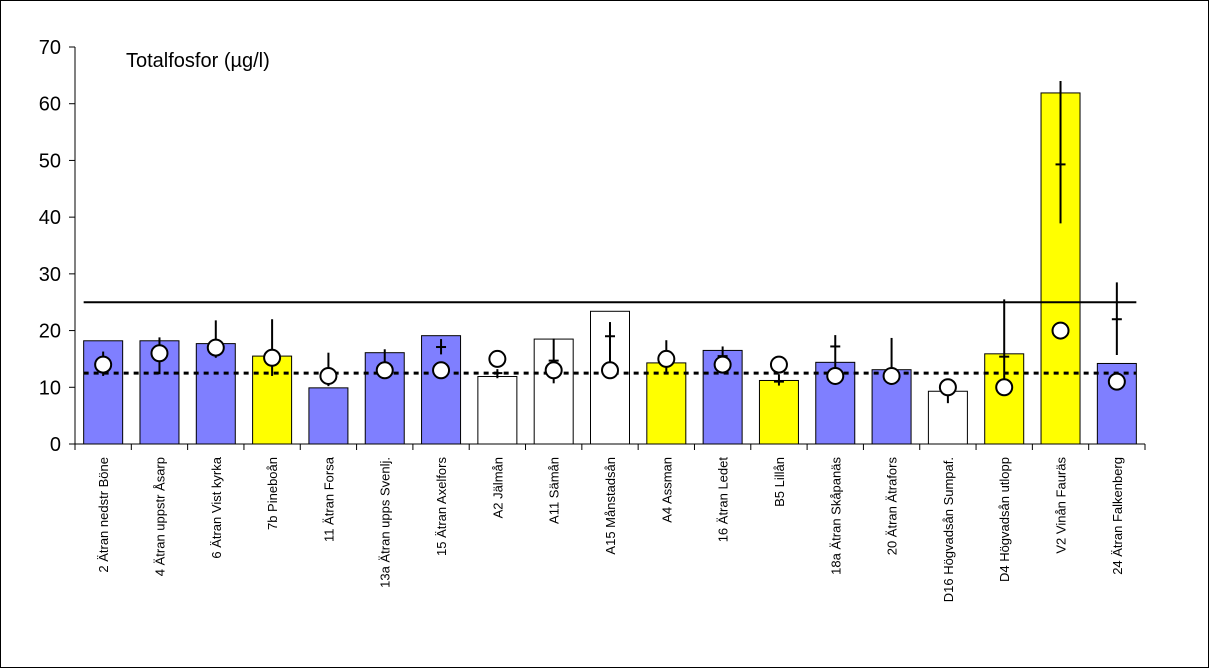 This screenshot has width=1209, height=669. Describe the element at coordinates (385, 522) in the screenshot. I see `category-label-5: 13a Ätran upps Svenlj.` at that location.